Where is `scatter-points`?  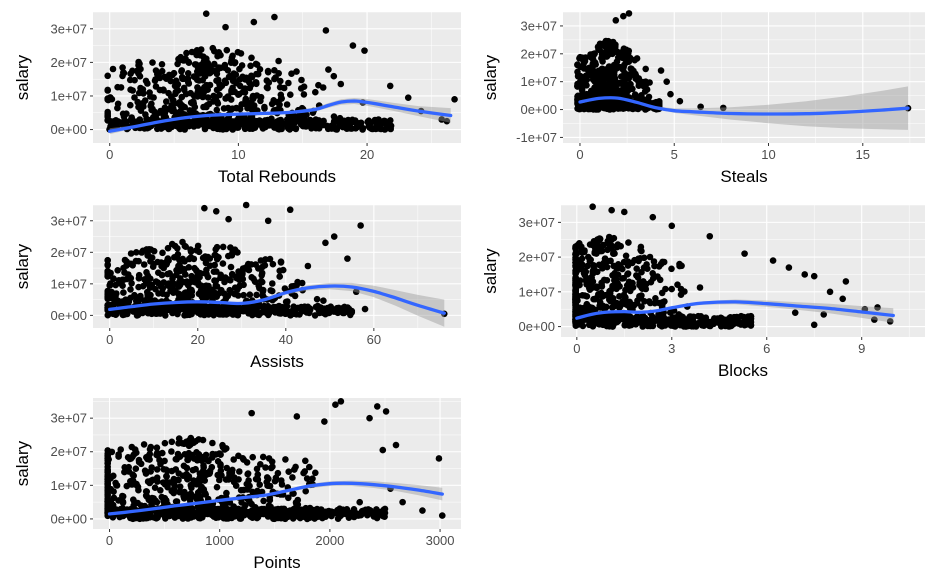 scatter-points is located at coordinates (743, 61).